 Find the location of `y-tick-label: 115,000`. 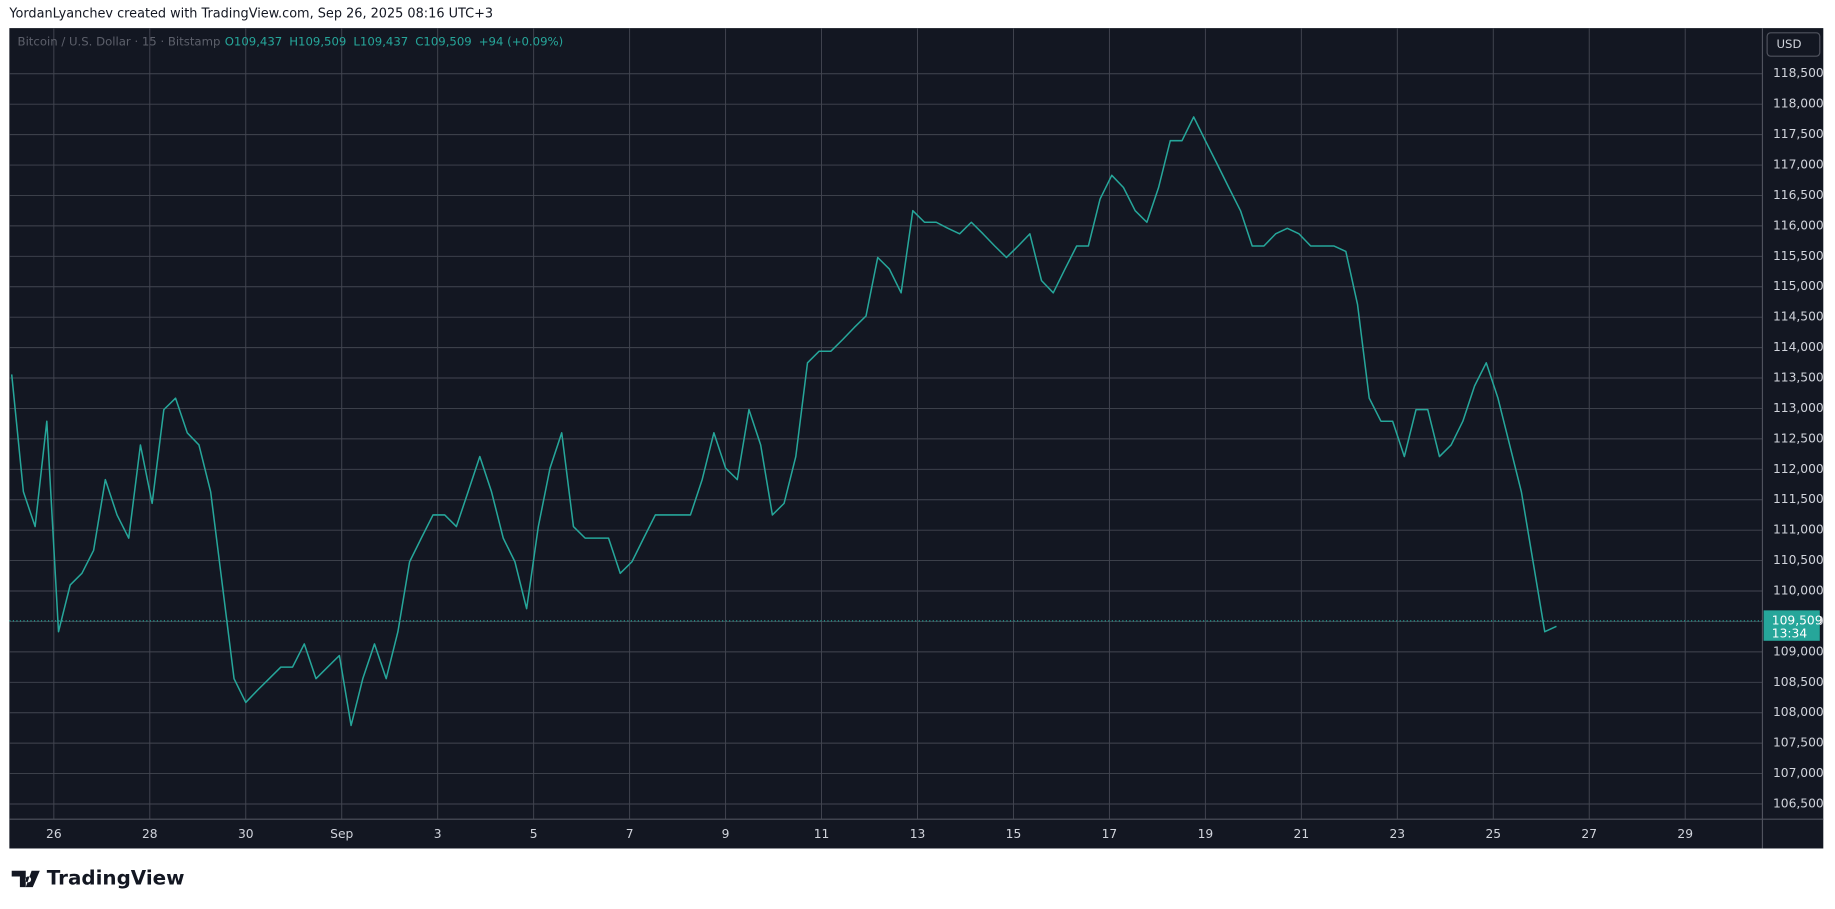

y-tick-label: 115,000 is located at coordinates (1798, 286).